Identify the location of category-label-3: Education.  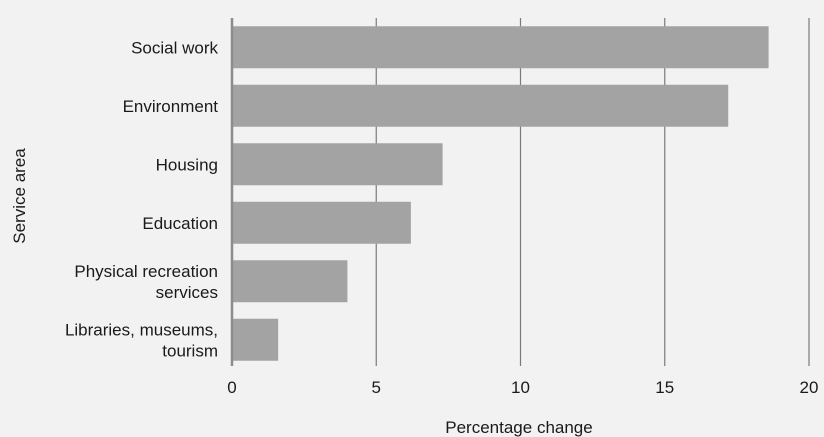
(180, 223).